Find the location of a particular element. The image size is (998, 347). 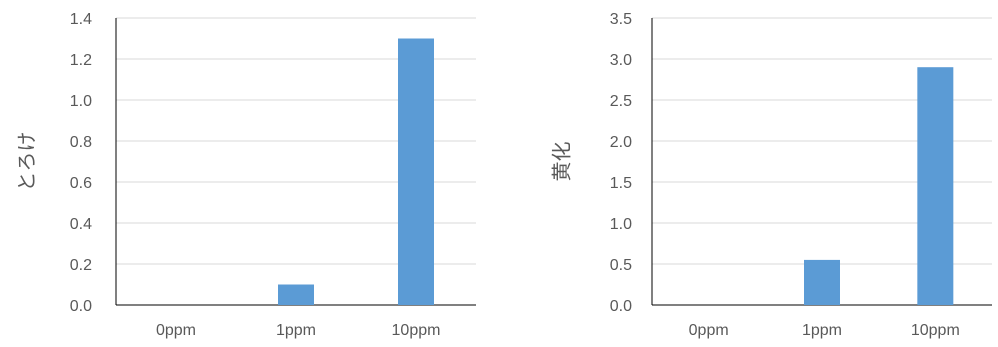

y-tick-label: 1.4 is located at coordinates (81, 19).